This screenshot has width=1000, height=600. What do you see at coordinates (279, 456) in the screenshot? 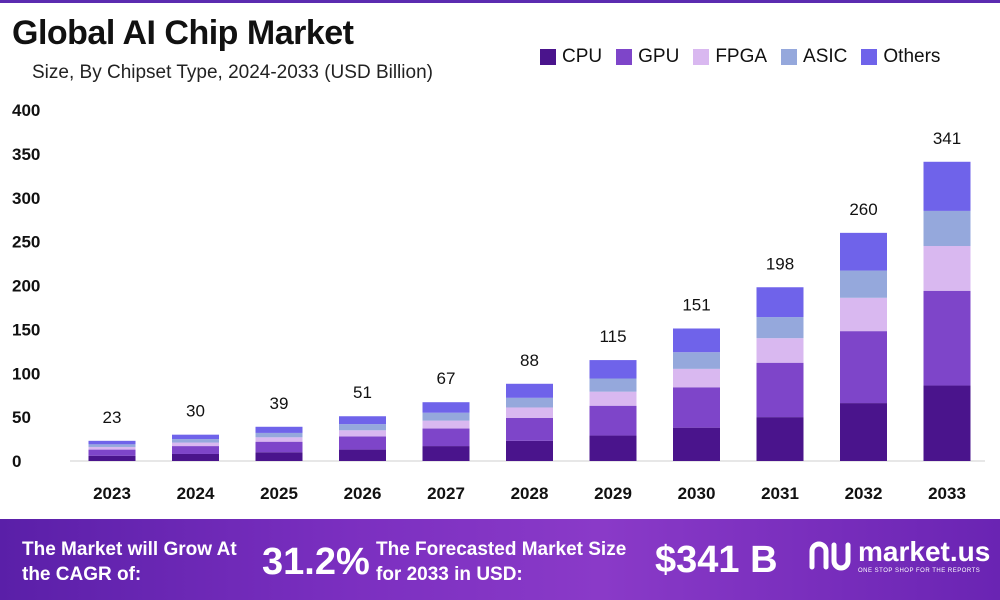
I see `bar-segment-cpu-2025` at bounding box center [279, 456].